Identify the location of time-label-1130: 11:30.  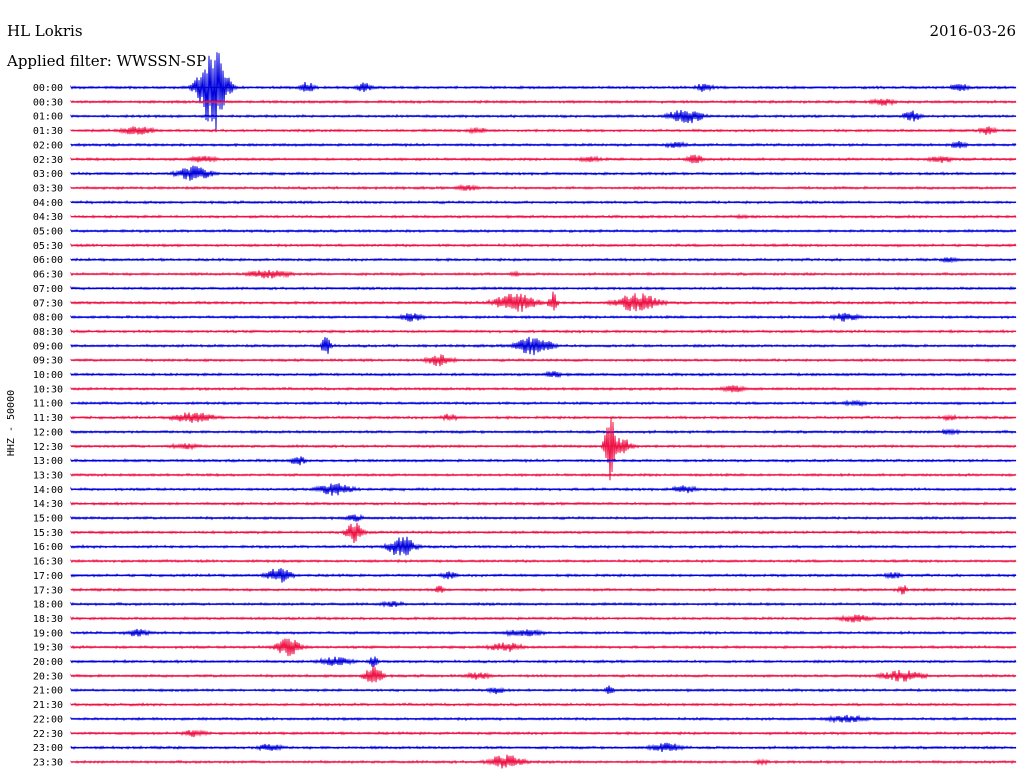
(48, 418).